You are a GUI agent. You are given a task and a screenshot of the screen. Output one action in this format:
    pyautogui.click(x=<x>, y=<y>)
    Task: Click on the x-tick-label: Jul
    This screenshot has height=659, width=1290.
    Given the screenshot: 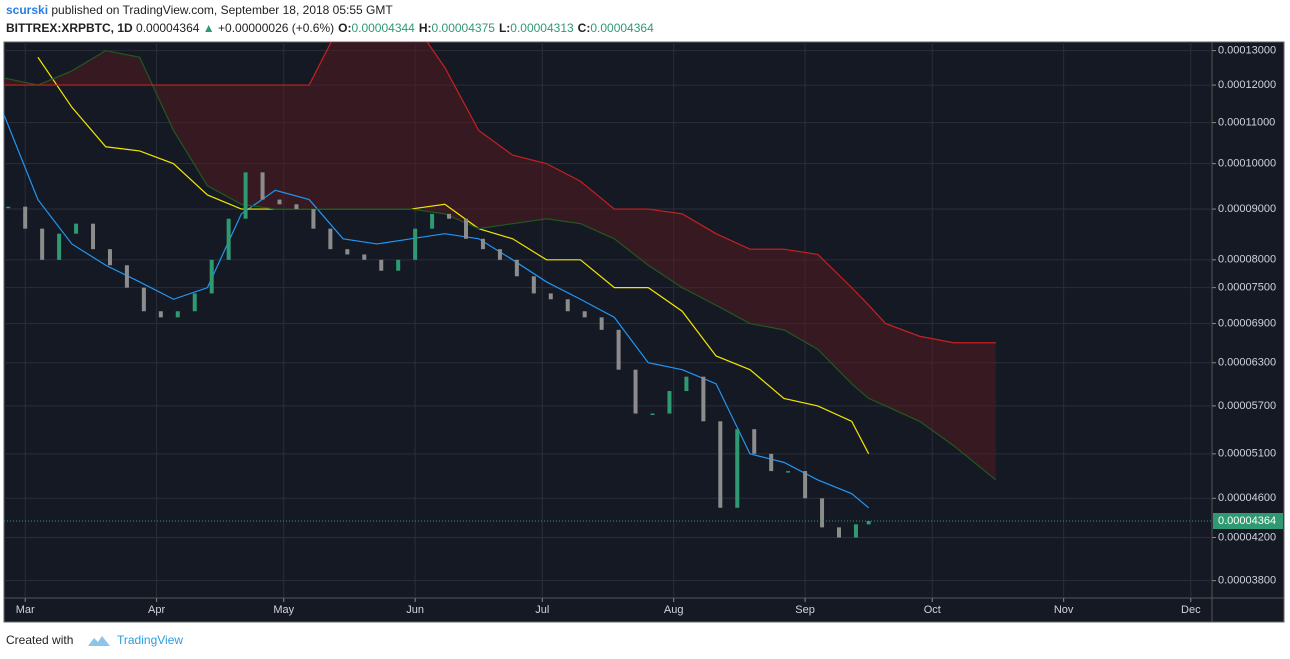 What is the action you would take?
    pyautogui.click(x=542, y=610)
    